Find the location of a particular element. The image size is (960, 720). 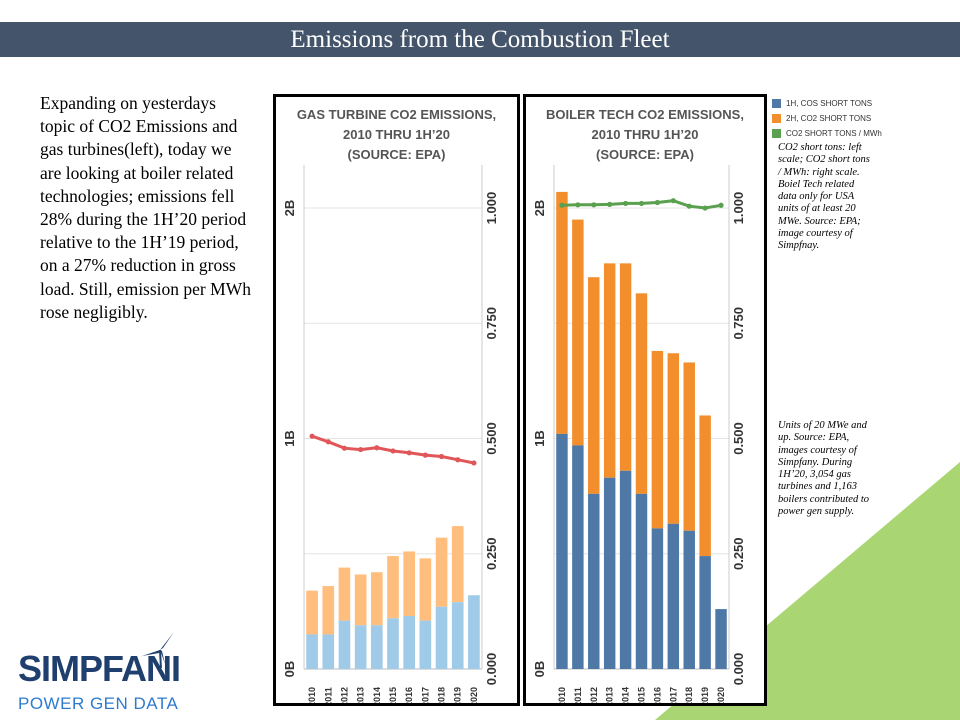

legend-label: 1H, COS SHORT TONS is located at coordinates (829, 103).